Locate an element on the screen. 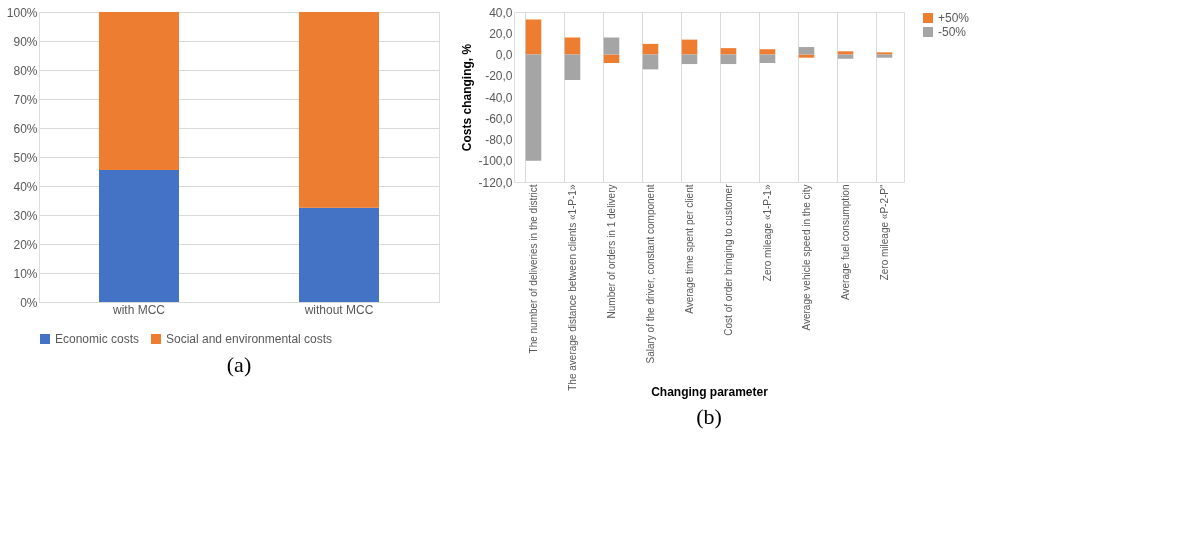 The height and width of the screenshot is (555, 1192). x-tick-label: The average distance between clients «1-P-1» is located at coordinates (572, 287).